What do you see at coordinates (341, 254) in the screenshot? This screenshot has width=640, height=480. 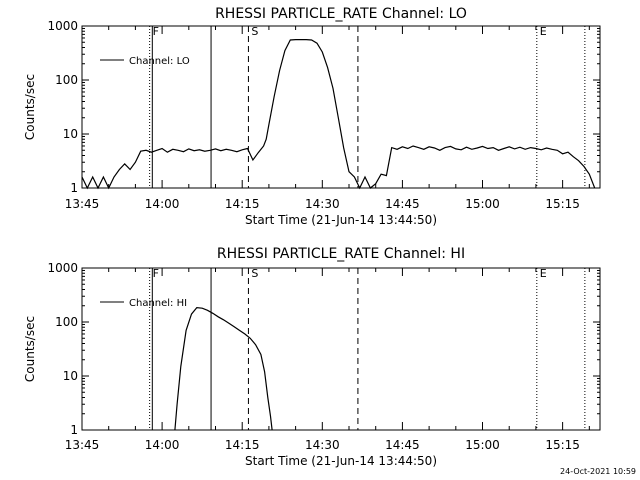 I see `chart-title: RHESSI PARTICLE_RATE Channel: HI` at bounding box center [341, 254].